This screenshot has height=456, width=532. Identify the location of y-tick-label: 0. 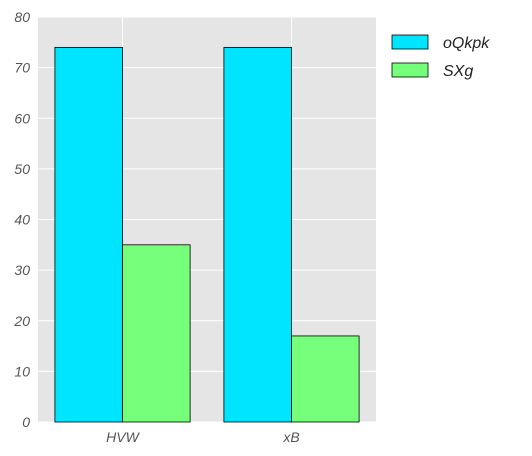
(26, 422).